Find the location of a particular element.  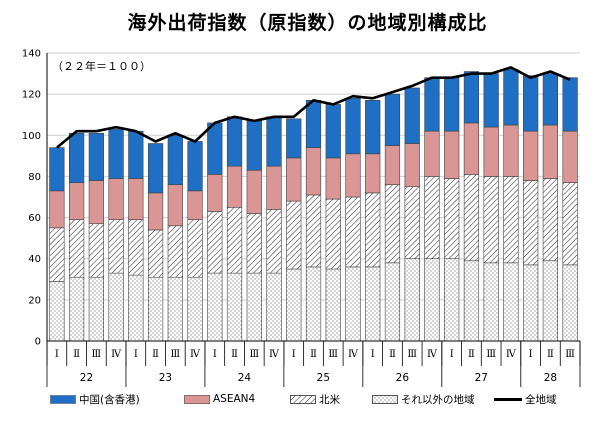

legend-label-all-regions: 全地域 is located at coordinates (541, 399).